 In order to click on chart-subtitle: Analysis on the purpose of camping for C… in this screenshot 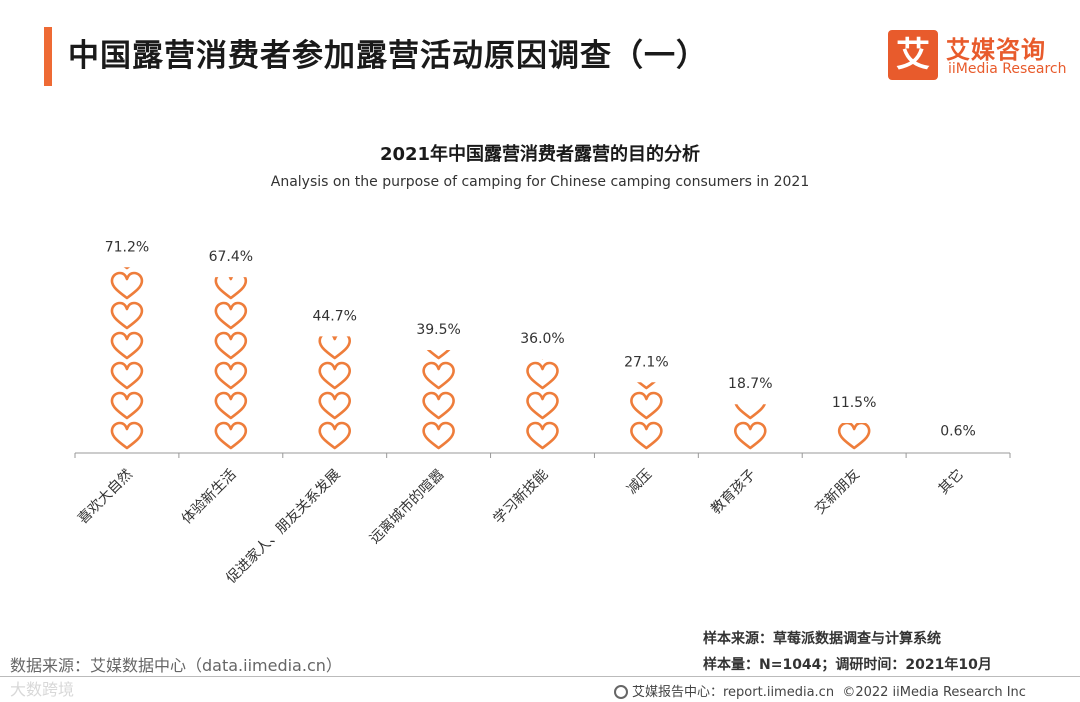, I will do `click(540, 182)`.